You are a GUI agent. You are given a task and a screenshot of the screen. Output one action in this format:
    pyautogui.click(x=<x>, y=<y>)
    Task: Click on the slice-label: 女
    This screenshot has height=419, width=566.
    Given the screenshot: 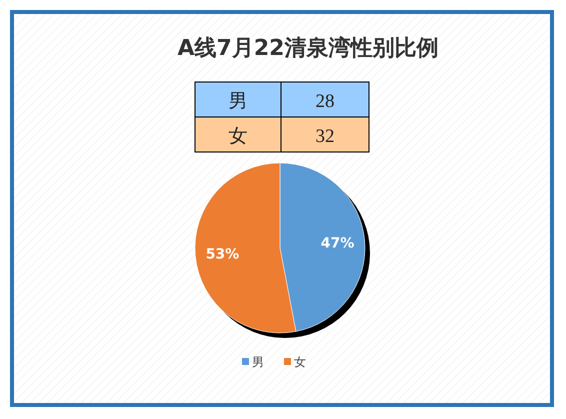 What is the action you would take?
    pyautogui.click(x=238, y=136)
    